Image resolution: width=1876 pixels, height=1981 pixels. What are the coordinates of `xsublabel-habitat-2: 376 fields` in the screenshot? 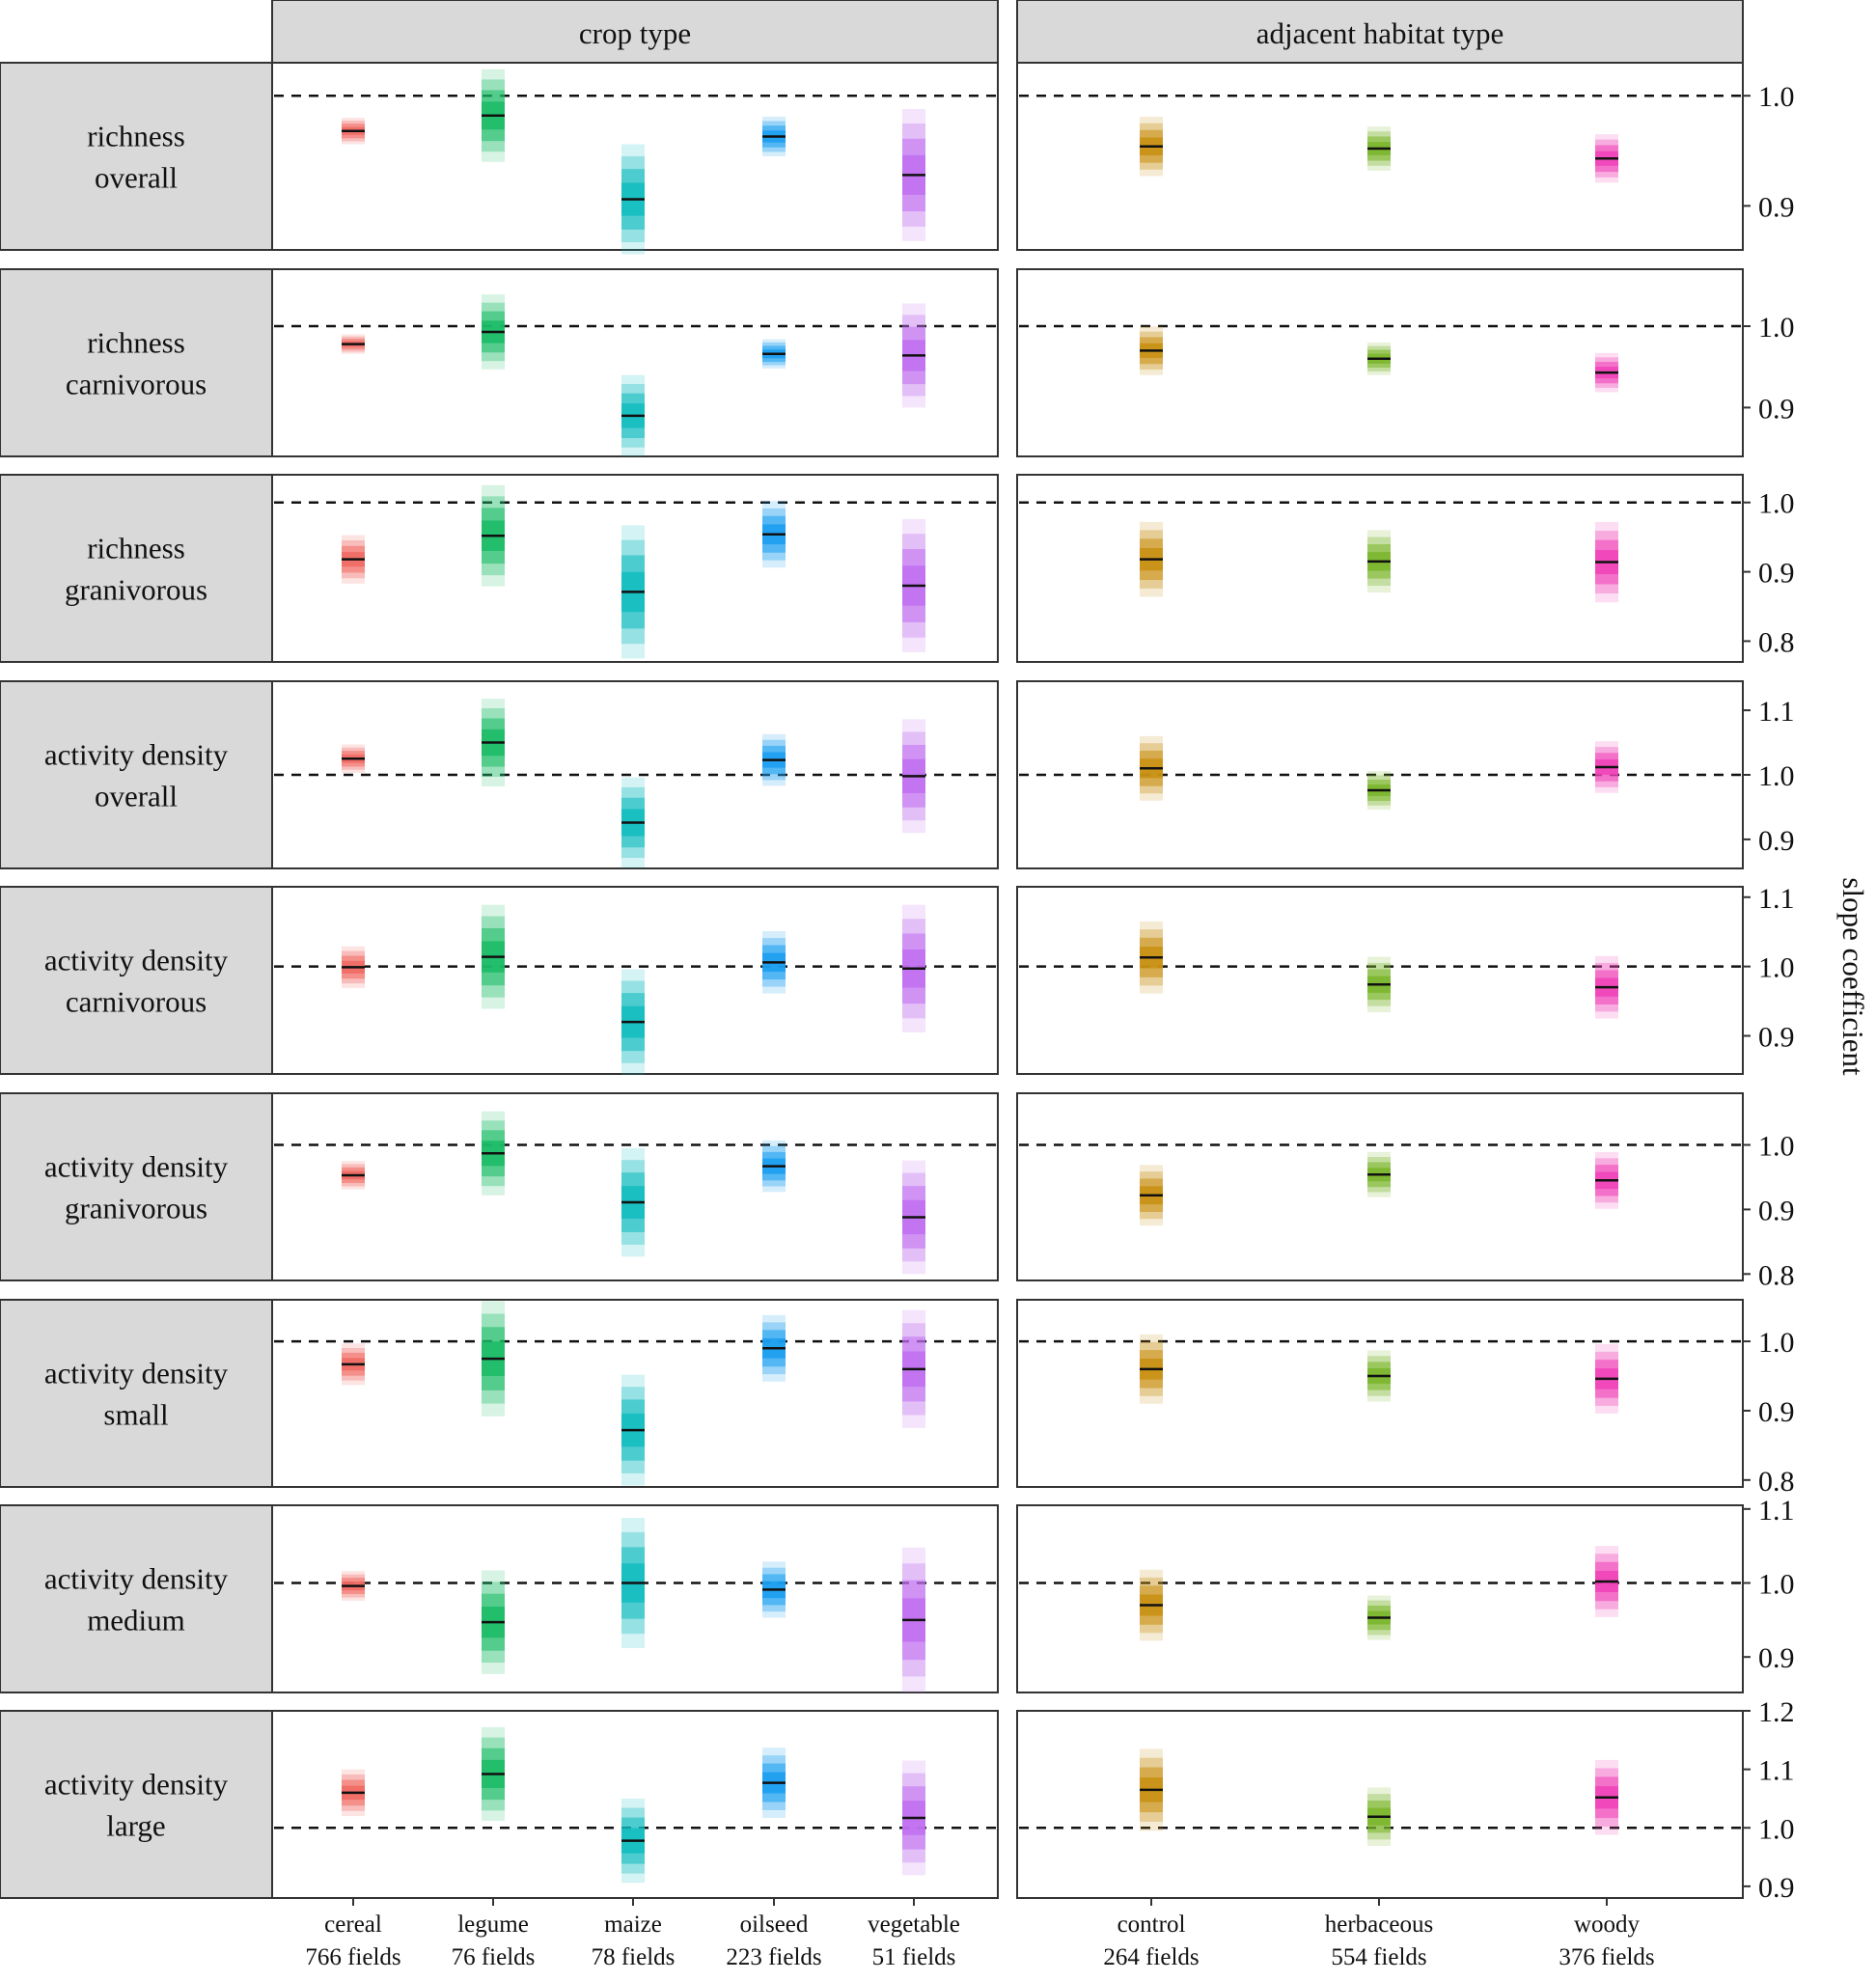 It's located at (1606, 1957).